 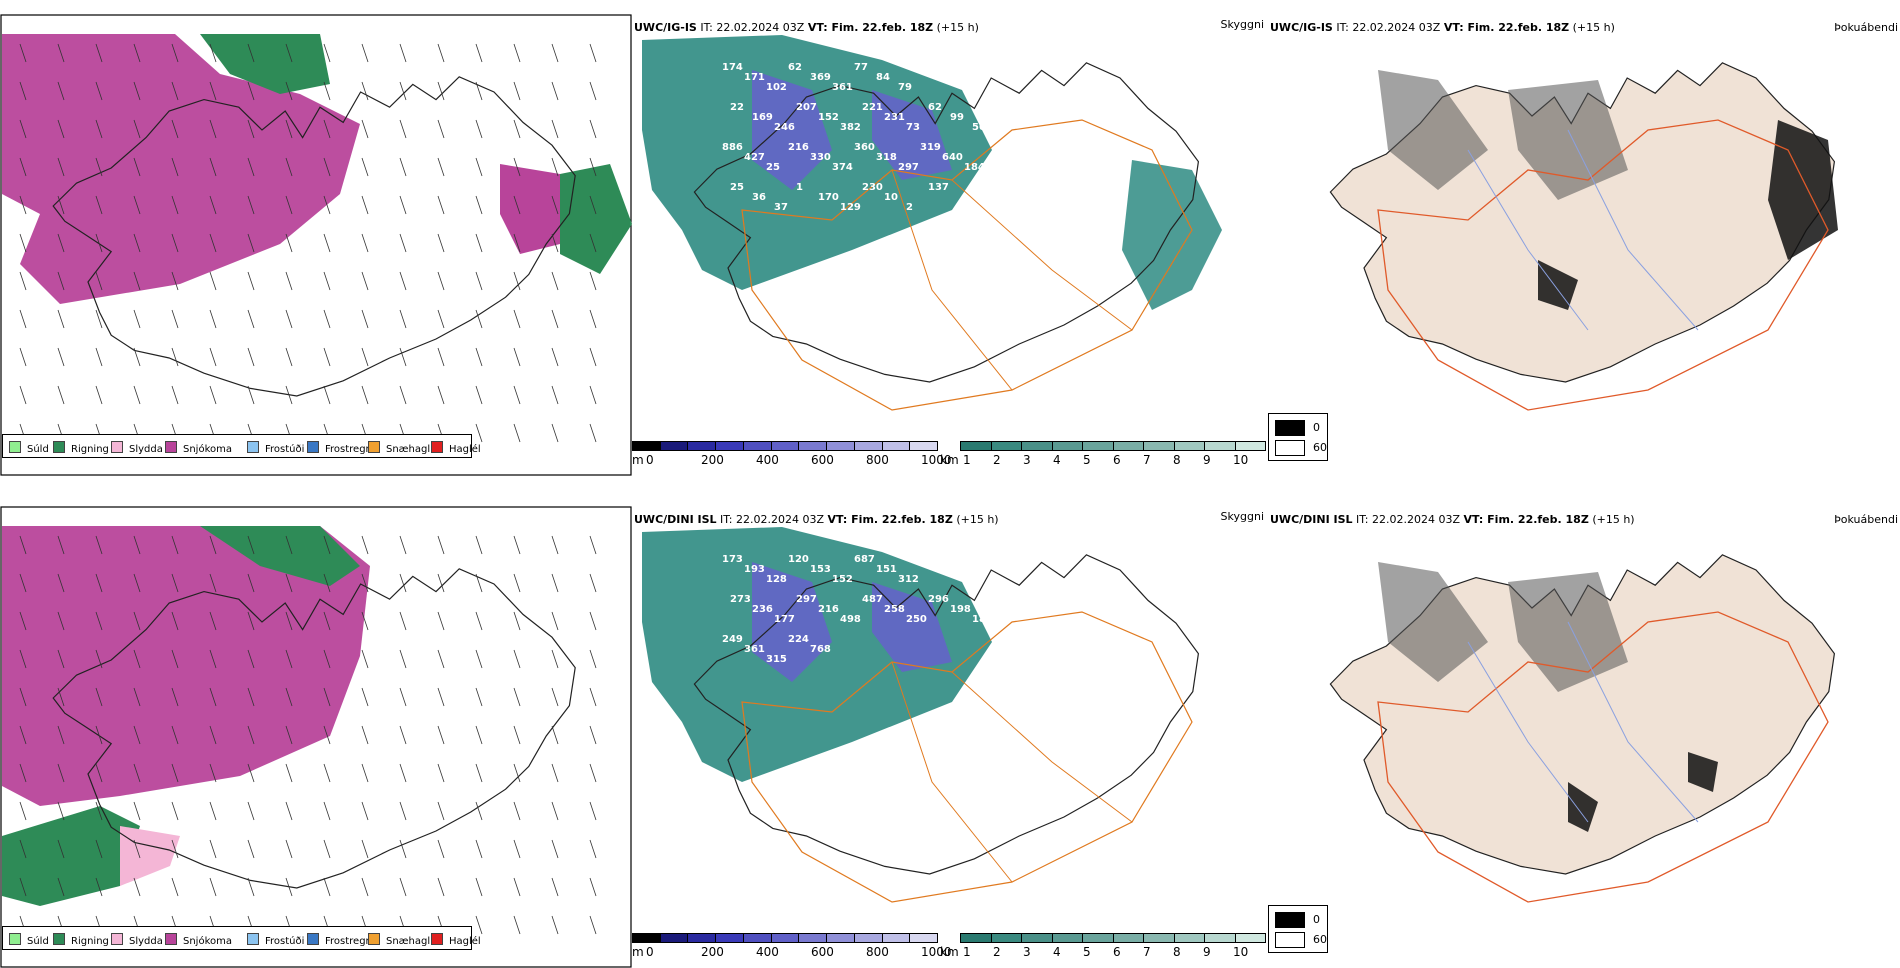 I want to click on cloudbase-label: 207, so click(x=806, y=107).